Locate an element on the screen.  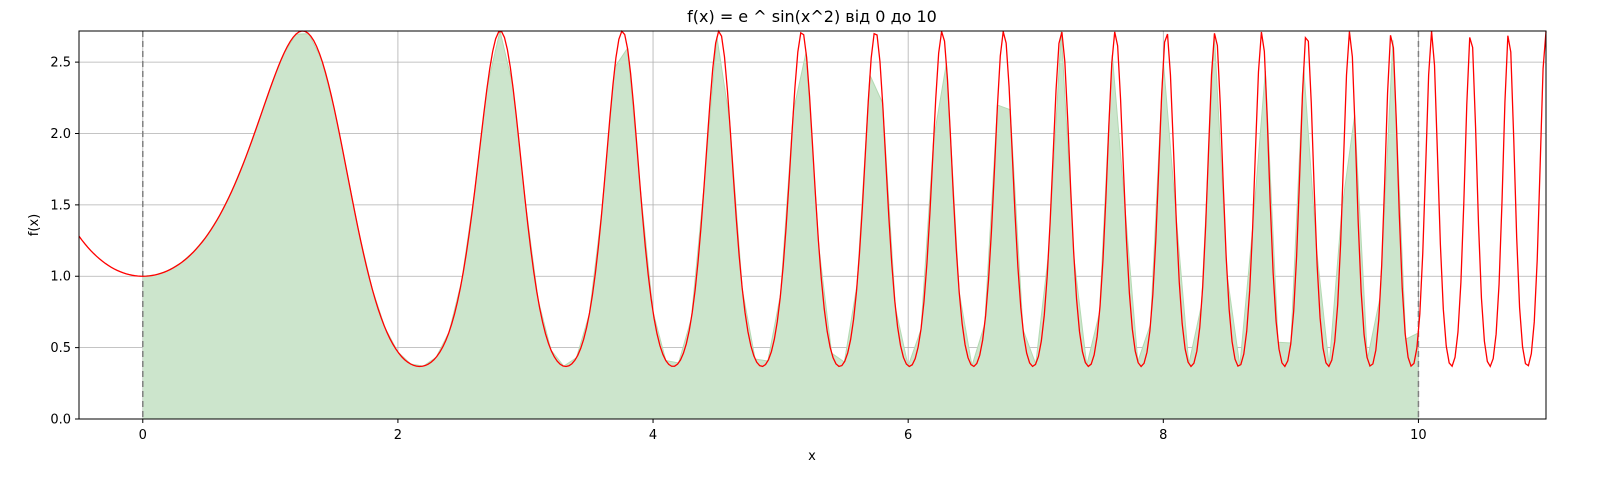
x-tick-label: 8 is located at coordinates (1163, 435).